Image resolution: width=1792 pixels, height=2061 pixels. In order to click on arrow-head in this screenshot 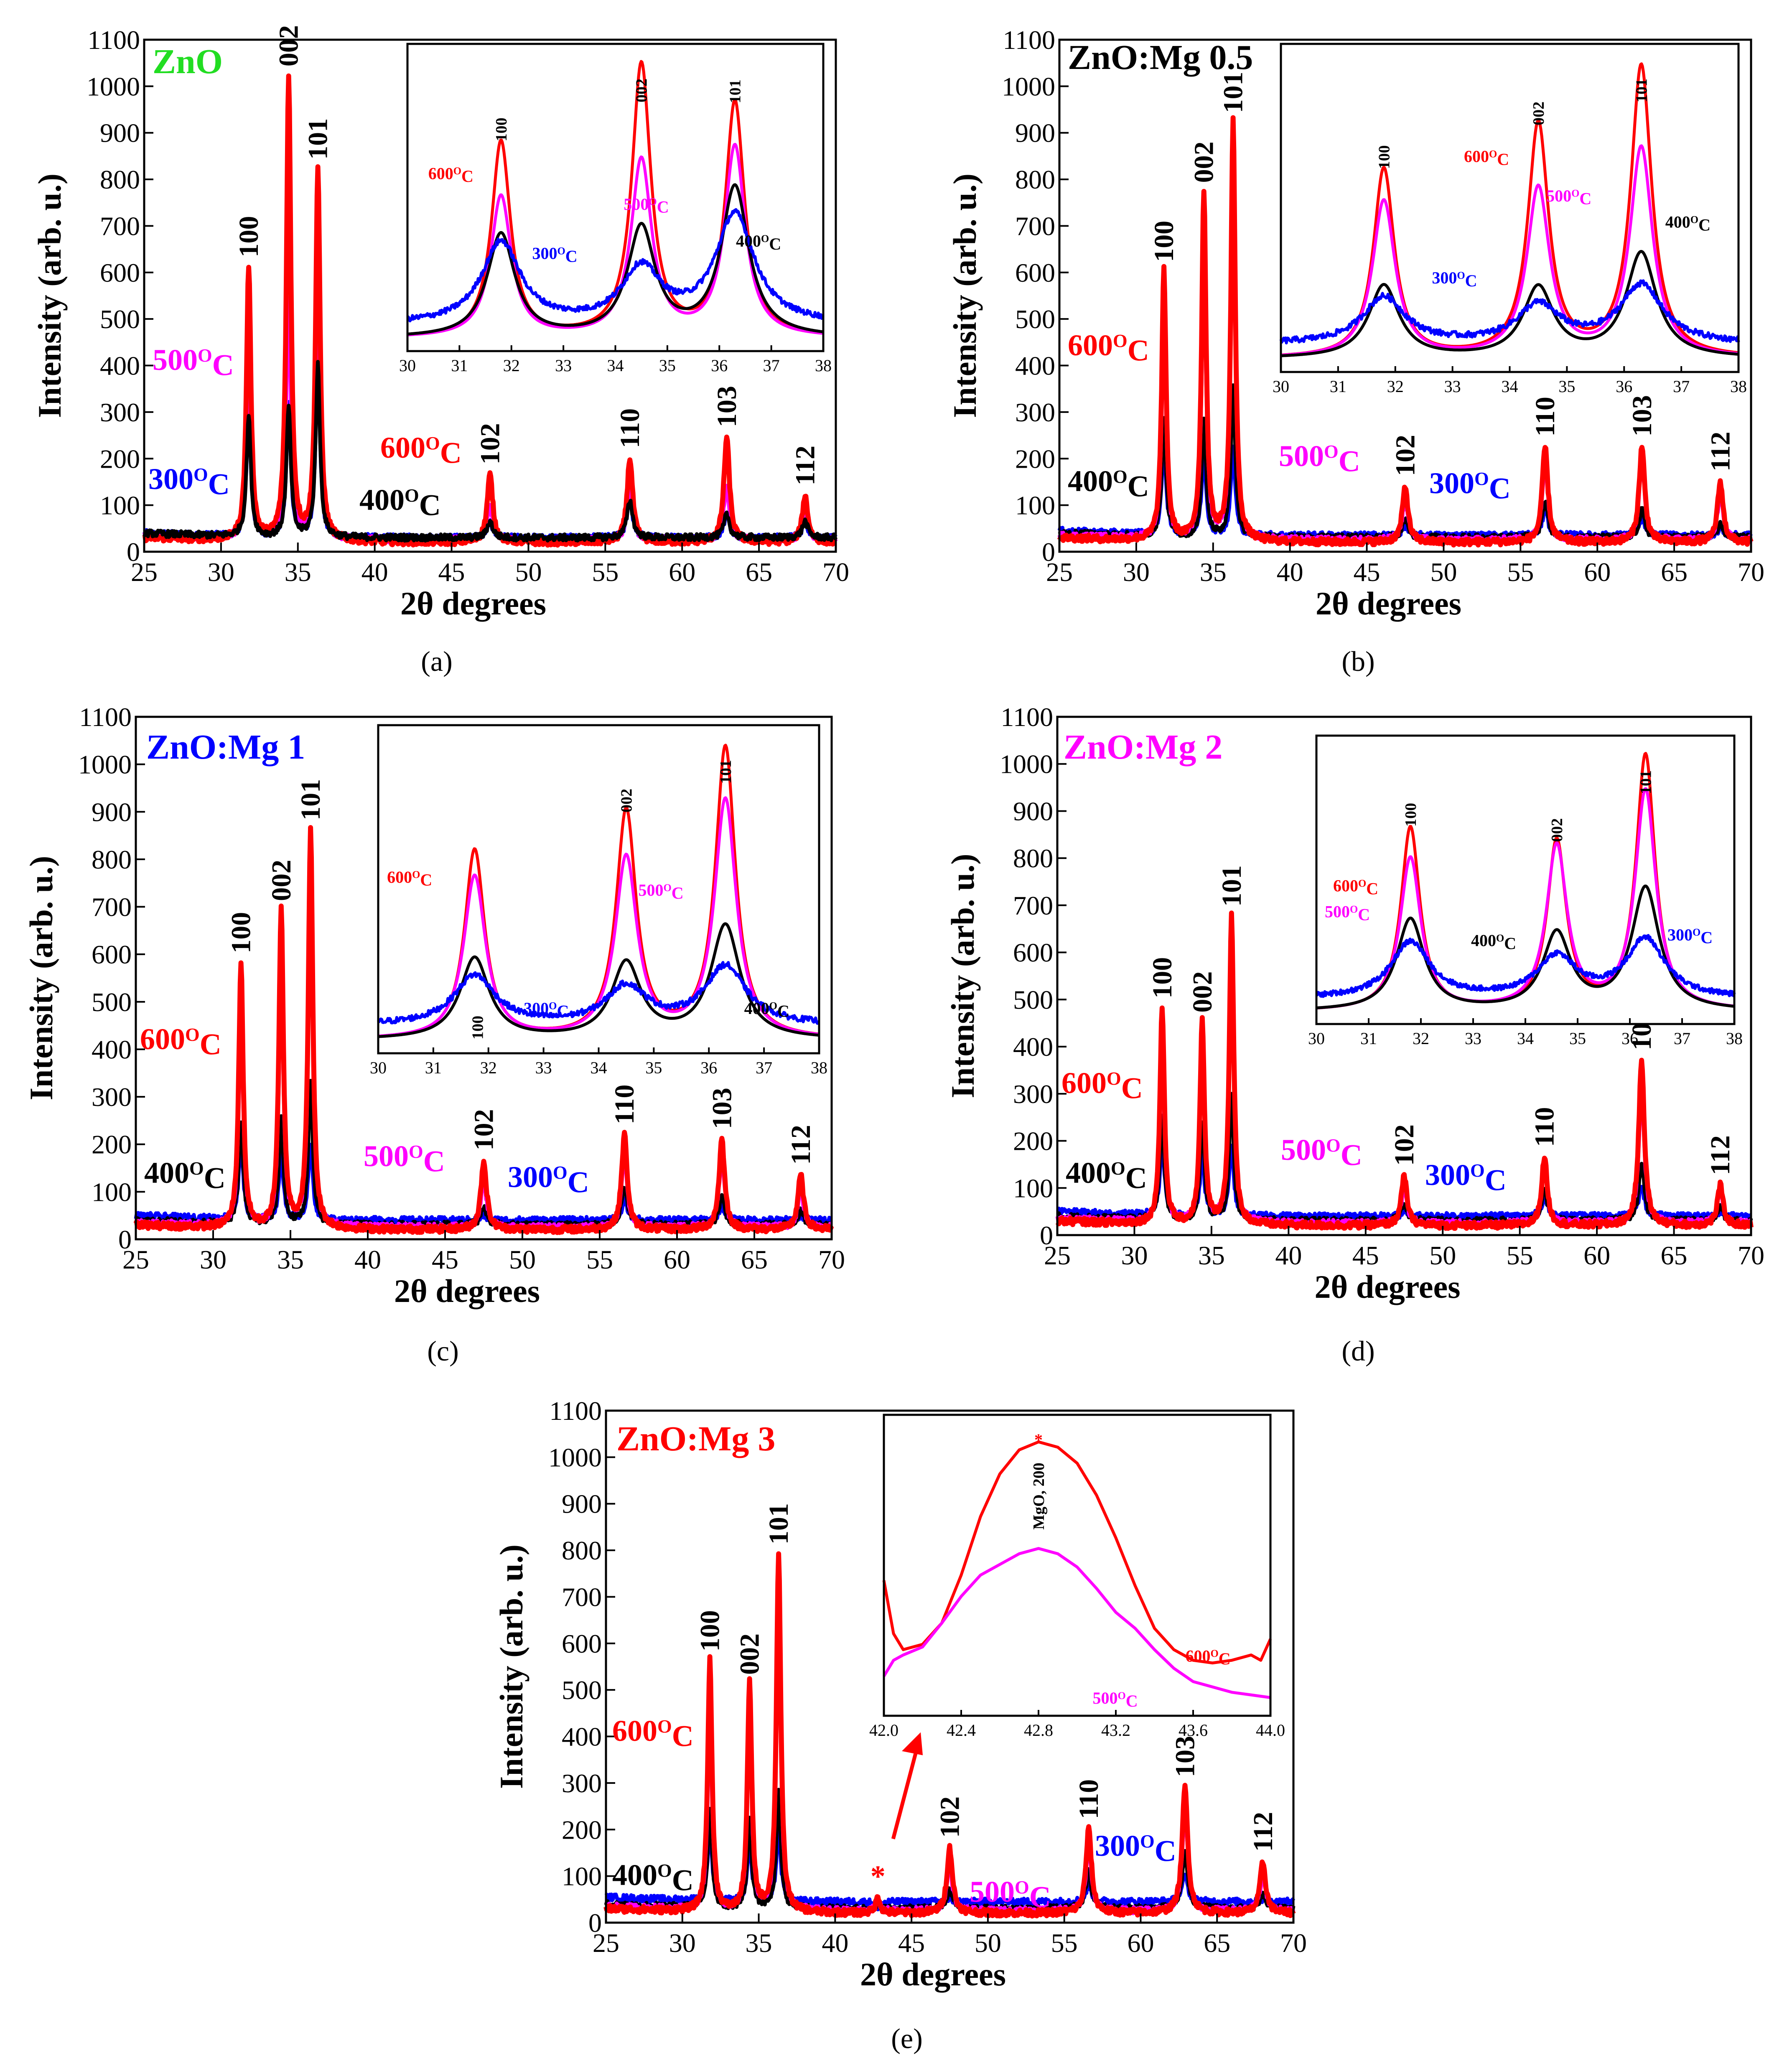, I will do `click(912, 1744)`.